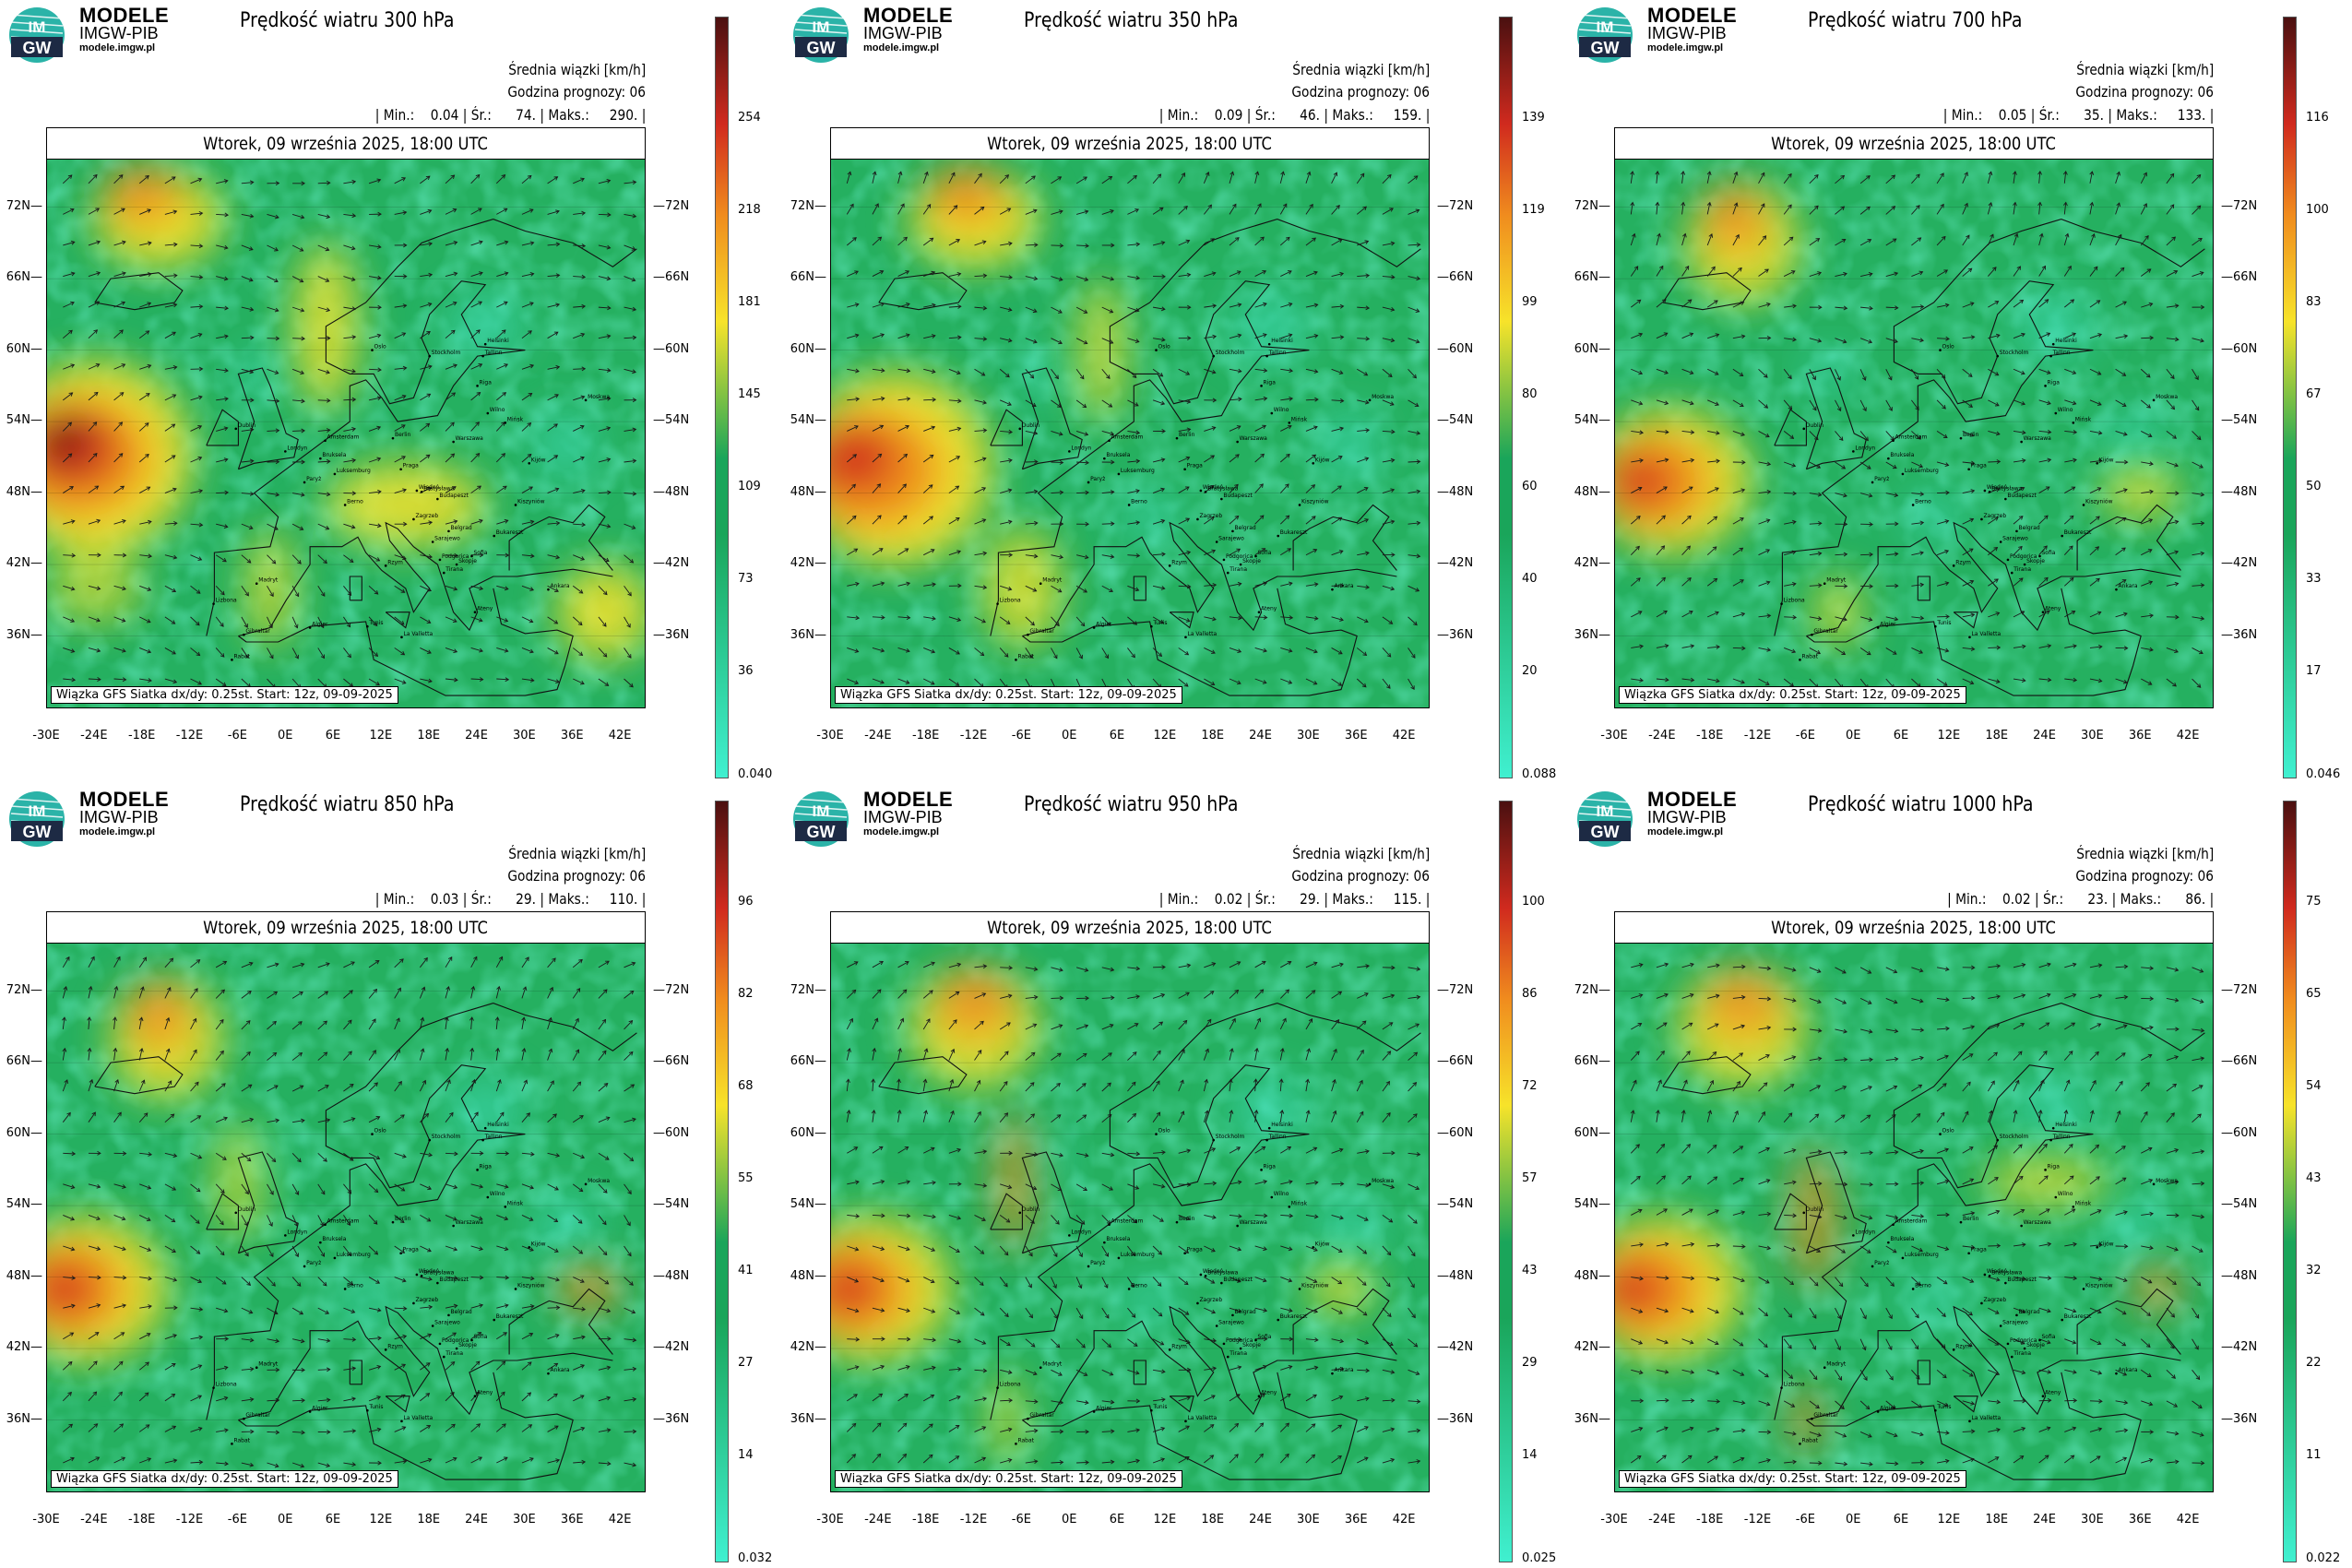 The width and height of the screenshot is (2352, 1568). What do you see at coordinates (830, 735) in the screenshot?
I see `longitude-tick: -30E` at bounding box center [830, 735].